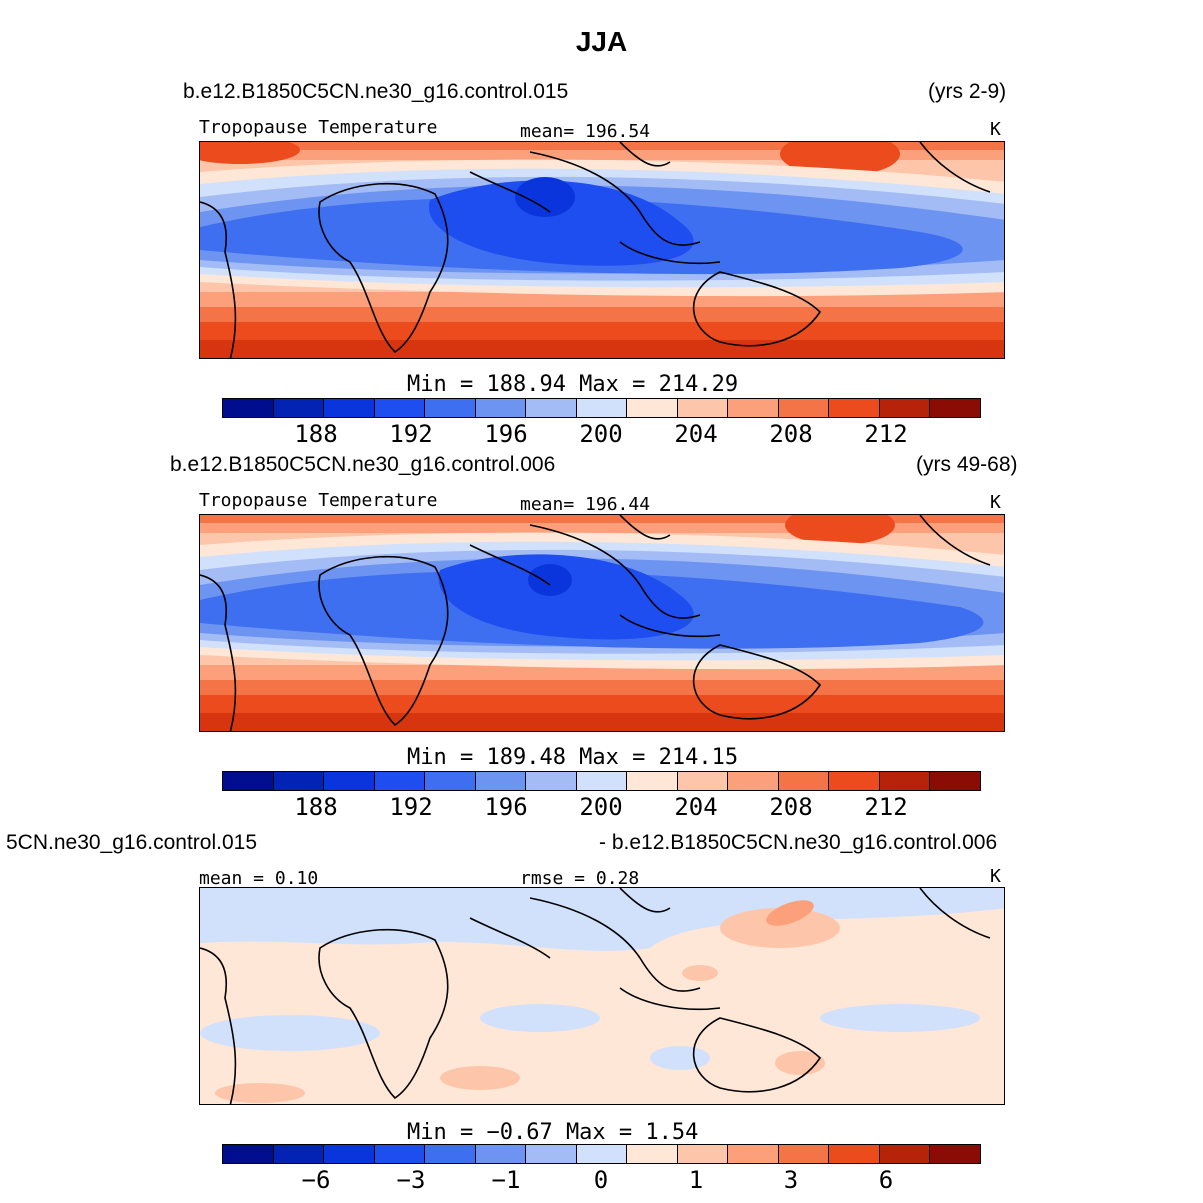 The image size is (1203, 1203). Describe the element at coordinates (506, 807) in the screenshot. I see `panel2-colorbar-tick: 196` at that location.